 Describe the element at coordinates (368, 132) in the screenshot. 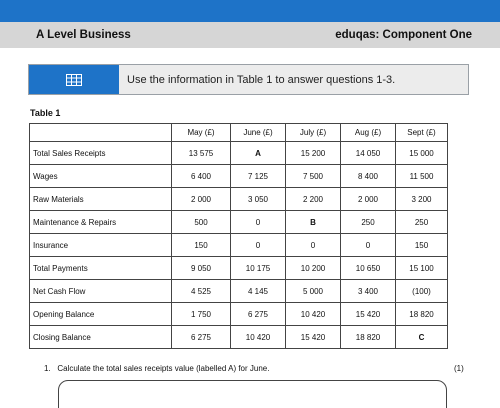

I see `column-header: Aug (£)` at that location.